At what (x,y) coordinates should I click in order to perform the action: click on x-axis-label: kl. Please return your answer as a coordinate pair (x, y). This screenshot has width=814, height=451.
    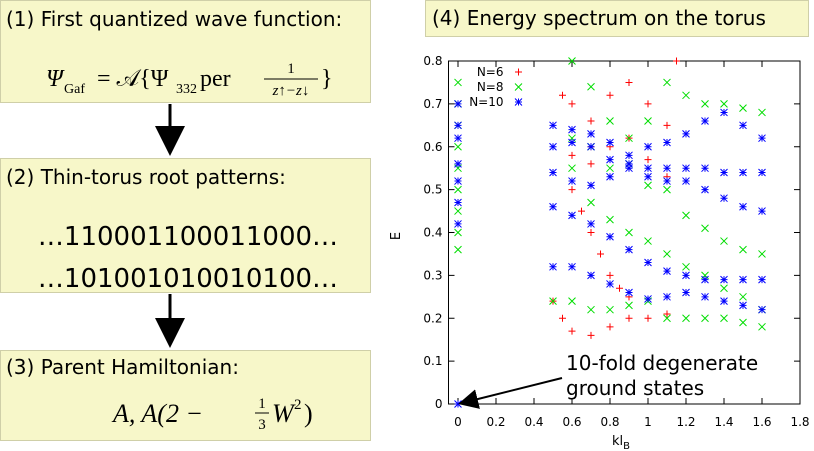
    Looking at the image, I should click on (617, 441).